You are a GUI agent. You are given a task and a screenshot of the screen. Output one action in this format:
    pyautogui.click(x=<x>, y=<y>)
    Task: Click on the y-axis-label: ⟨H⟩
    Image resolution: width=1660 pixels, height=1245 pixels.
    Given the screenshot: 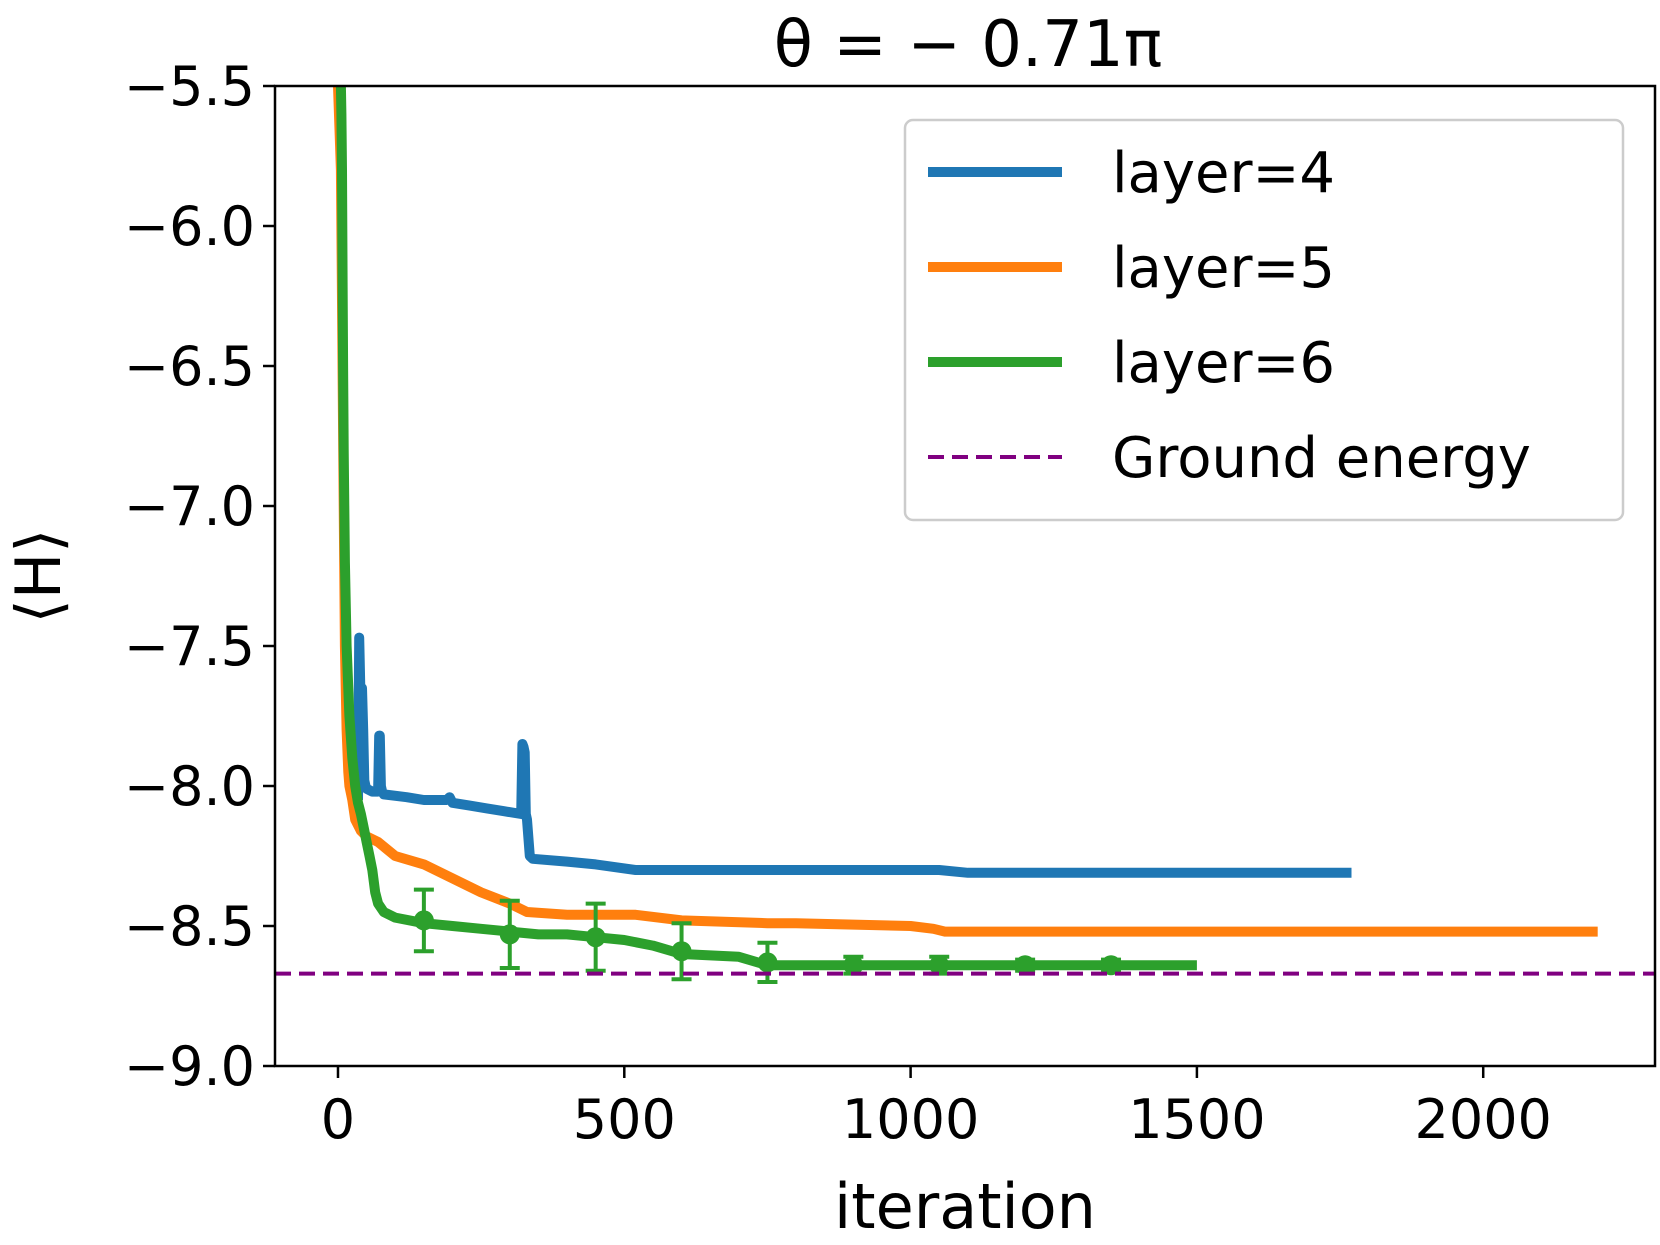 What is the action you would take?
    pyautogui.click(x=38, y=576)
    